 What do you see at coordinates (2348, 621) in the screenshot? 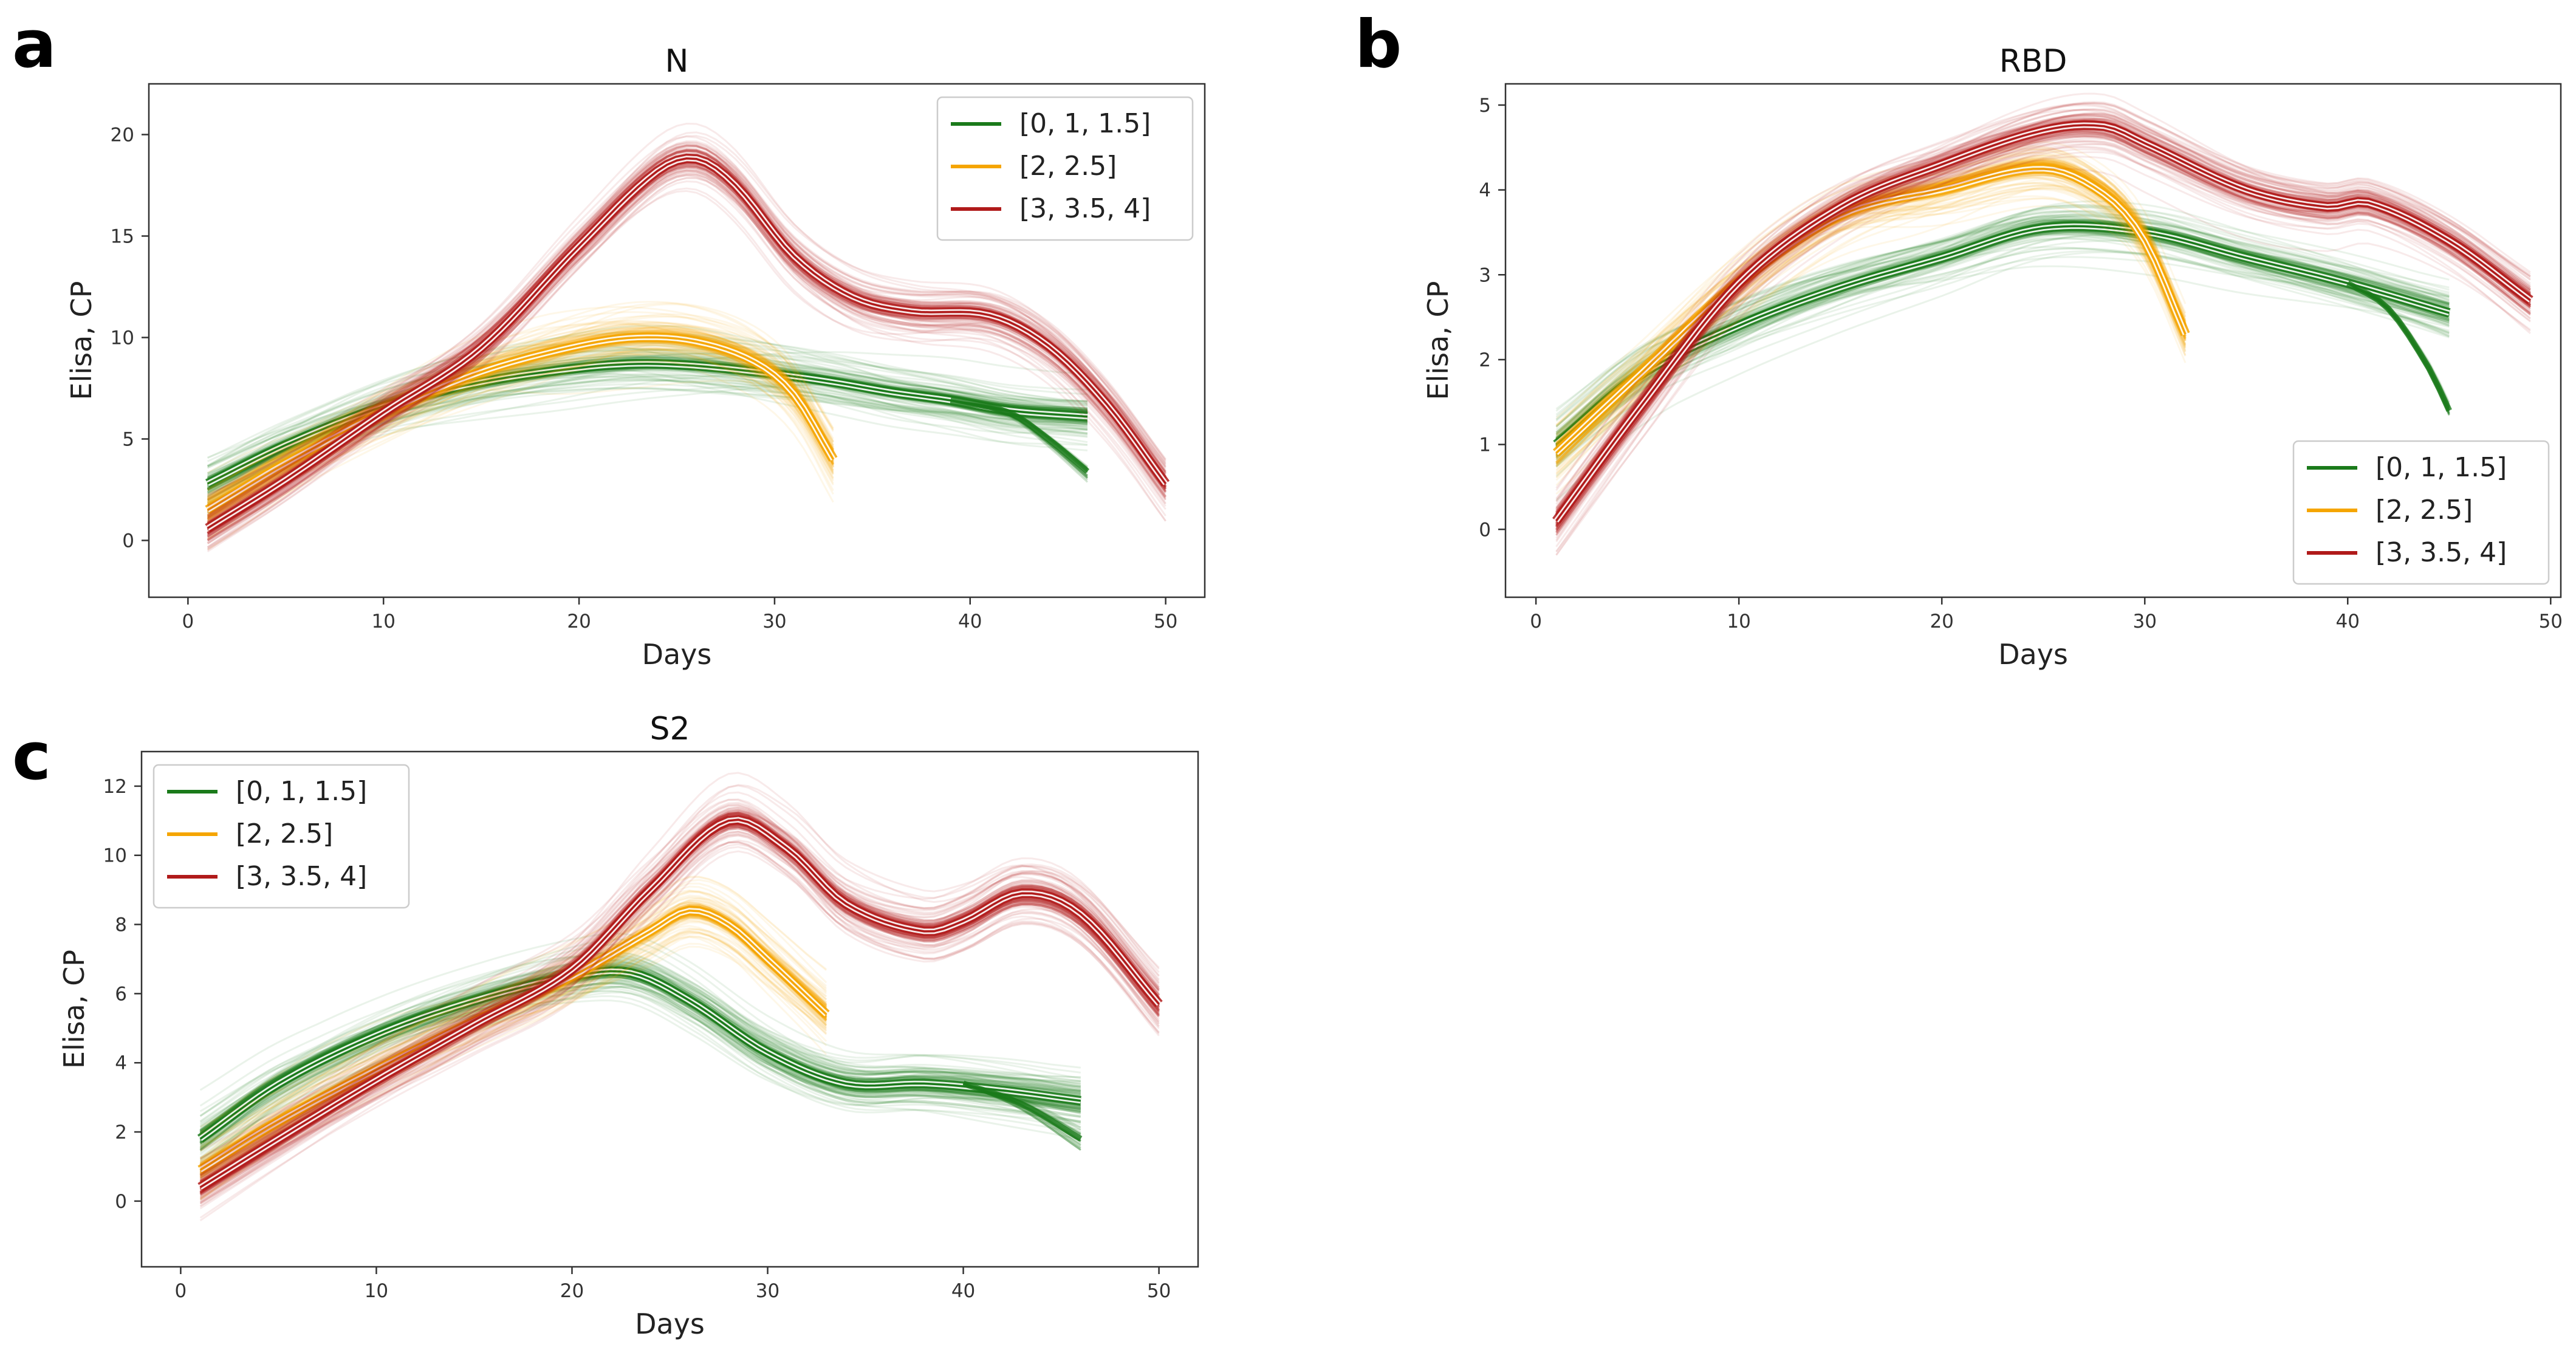
I see `x-tick-label: 40` at bounding box center [2348, 621].